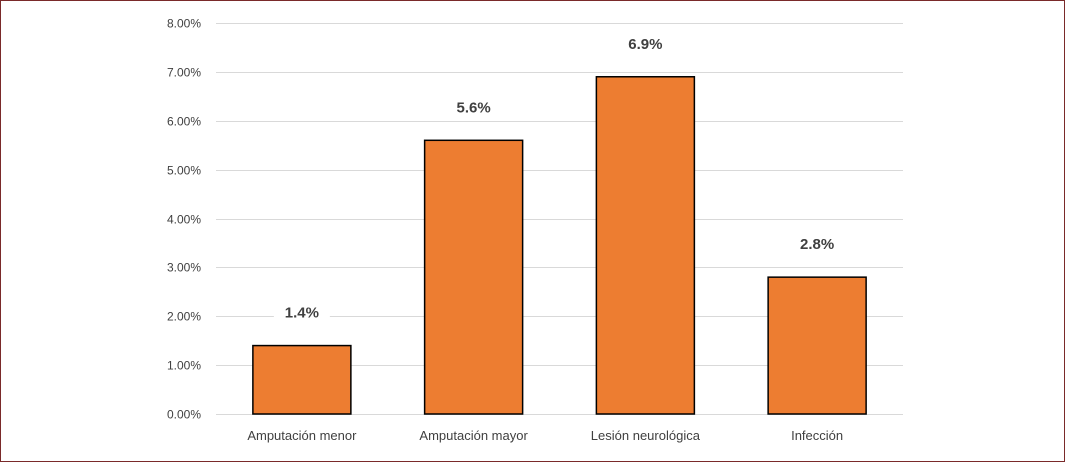 The width and height of the screenshot is (1065, 462). What do you see at coordinates (184, 317) in the screenshot?
I see `y-tick-label: 2.00%` at bounding box center [184, 317].